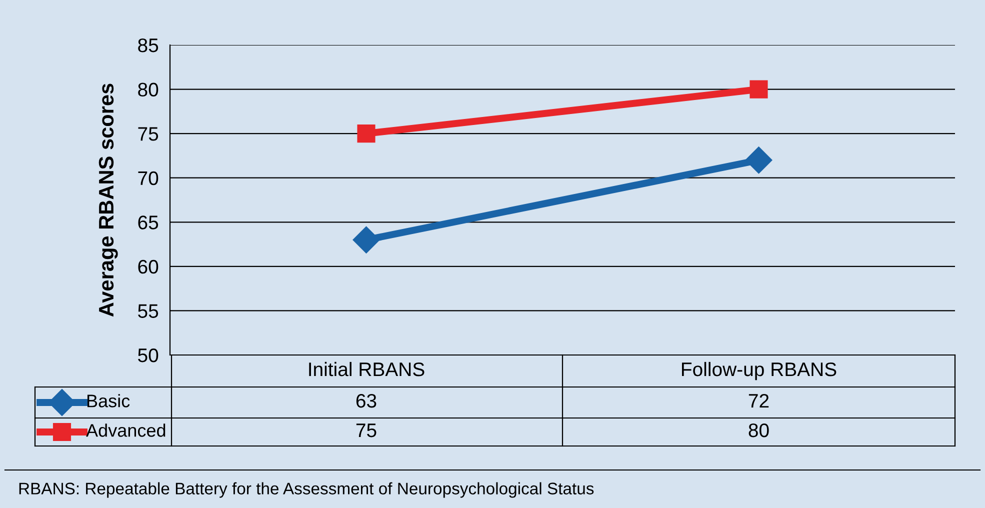 Image resolution: width=985 pixels, height=508 pixels. Describe the element at coordinates (148, 223) in the screenshot. I see `y-tick-label: 65` at that location.